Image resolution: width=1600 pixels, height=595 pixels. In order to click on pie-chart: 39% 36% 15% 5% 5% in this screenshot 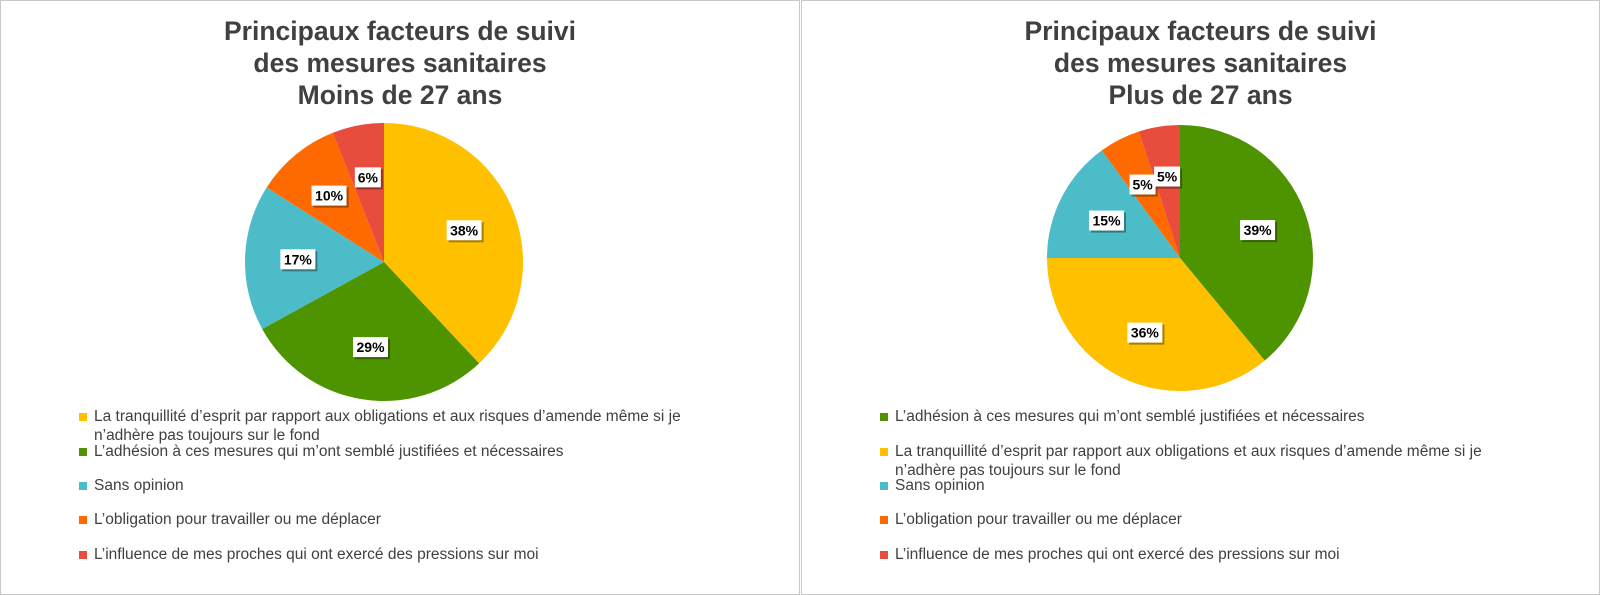, I will do `click(1180, 258)`.